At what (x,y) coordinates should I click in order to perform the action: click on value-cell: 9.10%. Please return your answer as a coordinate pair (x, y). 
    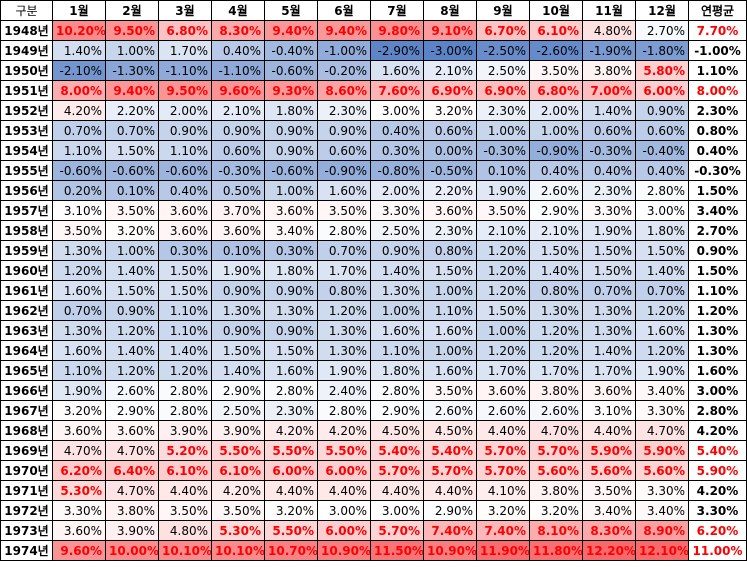
    Looking at the image, I should click on (450, 30).